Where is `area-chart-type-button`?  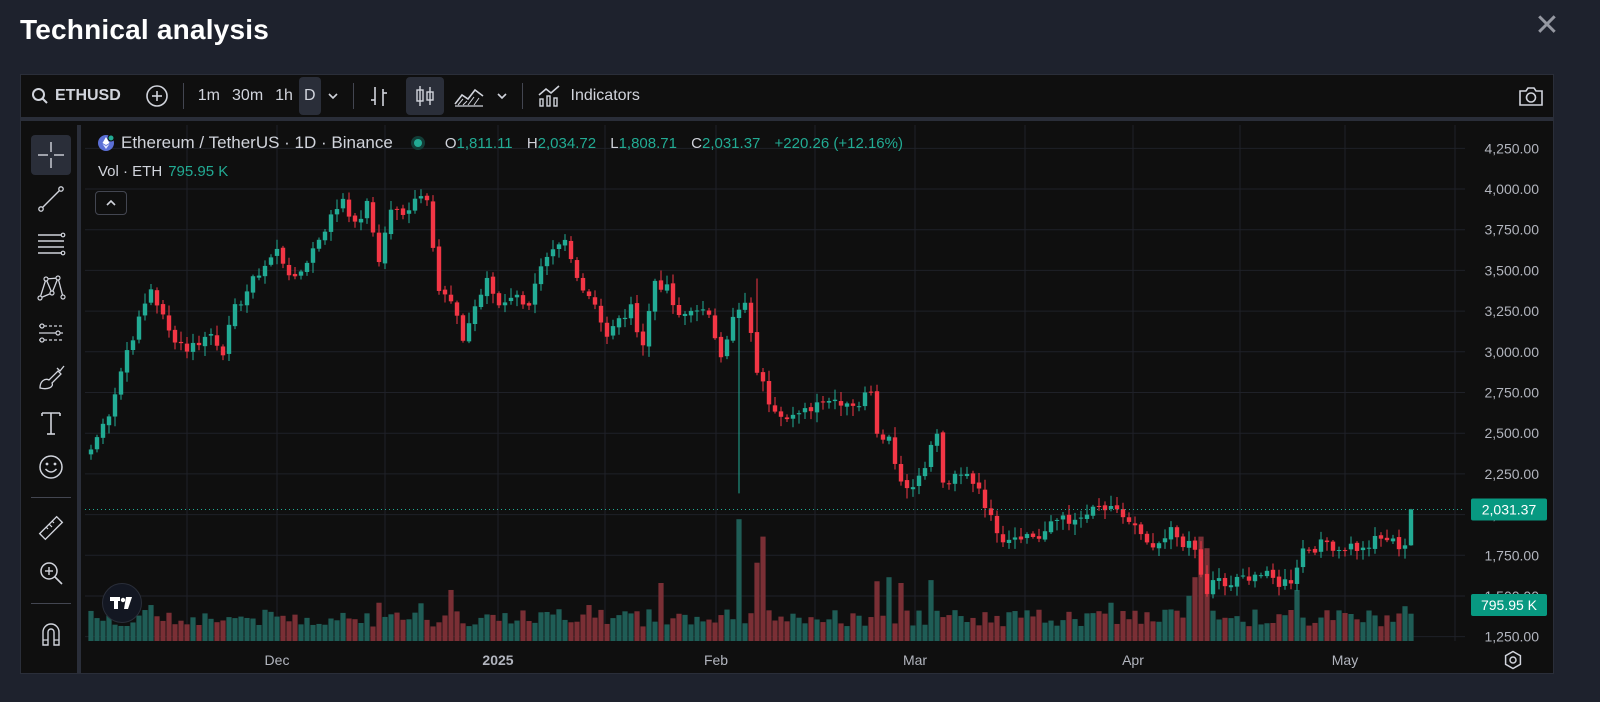
area-chart-type-button is located at coordinates (469, 96).